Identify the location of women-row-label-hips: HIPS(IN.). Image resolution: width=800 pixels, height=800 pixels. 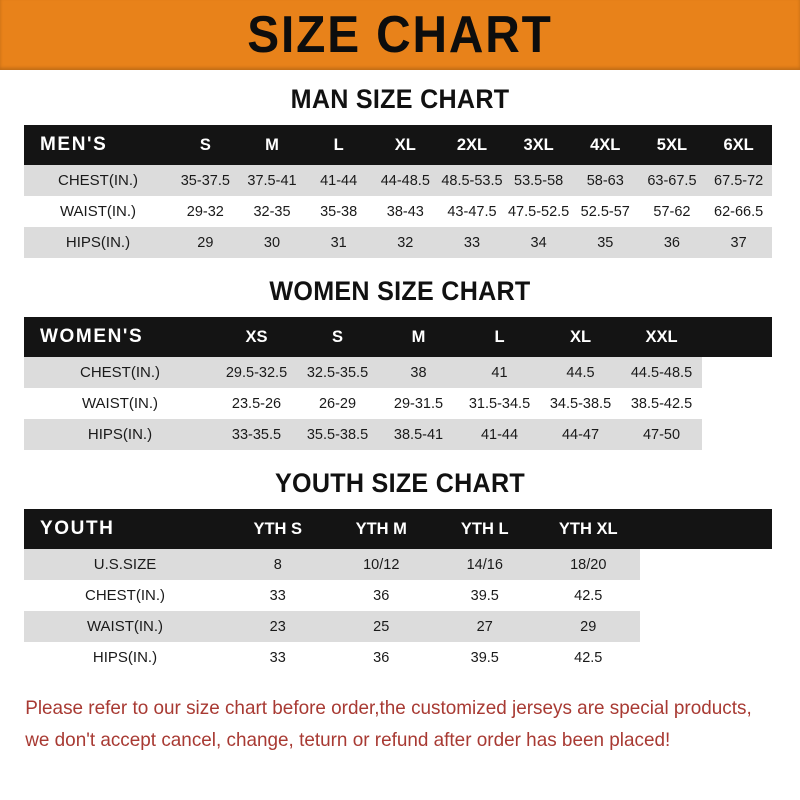
(120, 434).